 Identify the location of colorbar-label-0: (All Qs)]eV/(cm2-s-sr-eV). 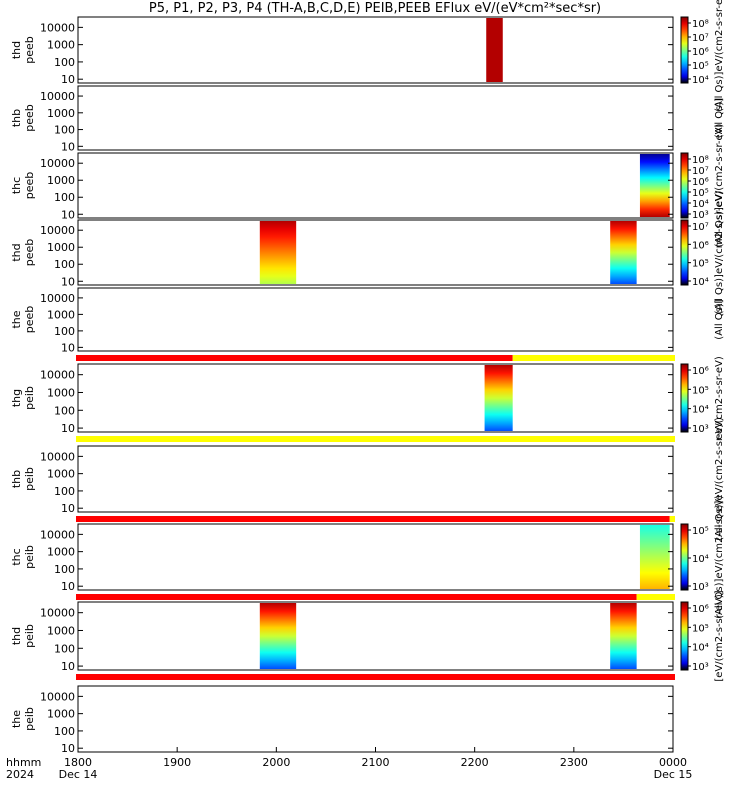
(719, 56).